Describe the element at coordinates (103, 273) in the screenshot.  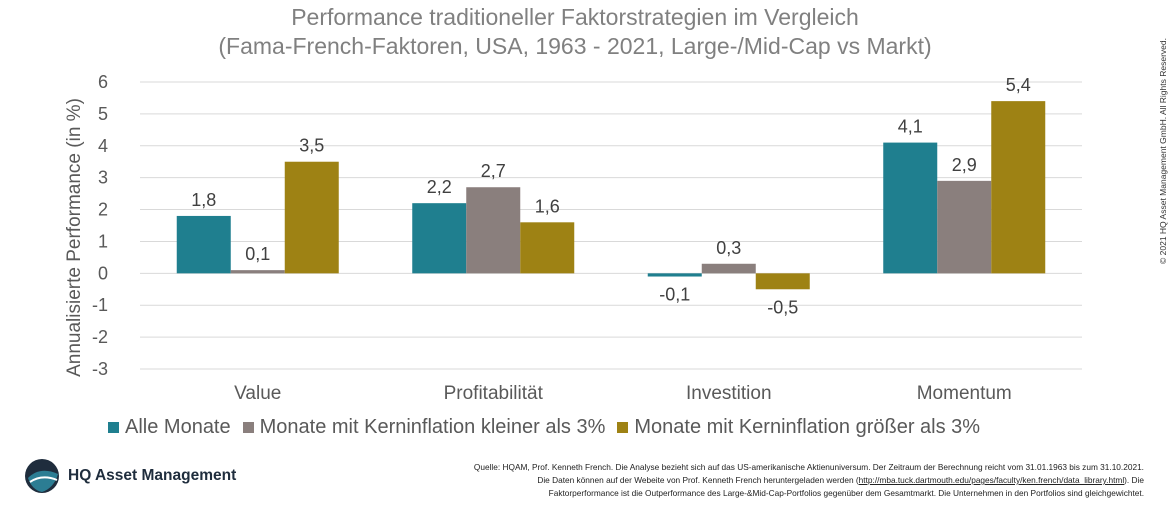
I see `y-tick-label: 0` at that location.